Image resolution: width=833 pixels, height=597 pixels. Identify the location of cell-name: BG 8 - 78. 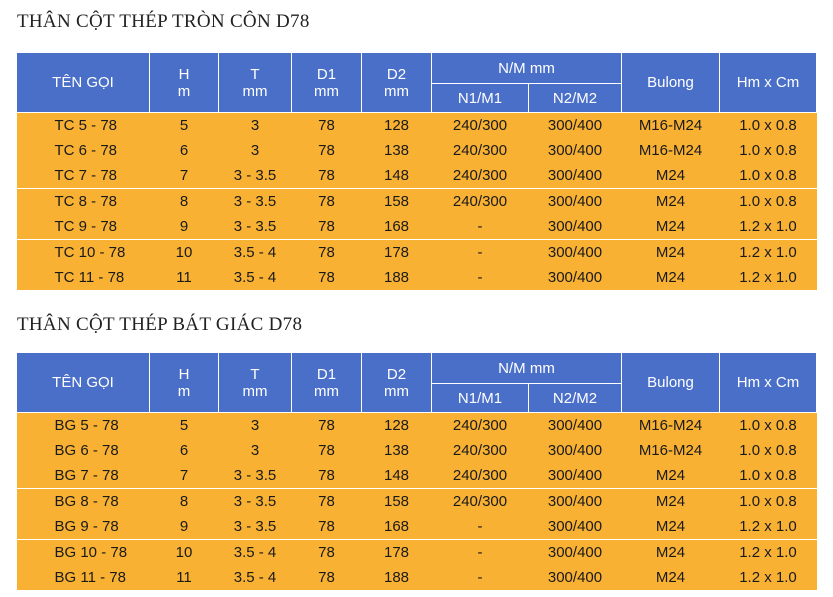
(83, 501).